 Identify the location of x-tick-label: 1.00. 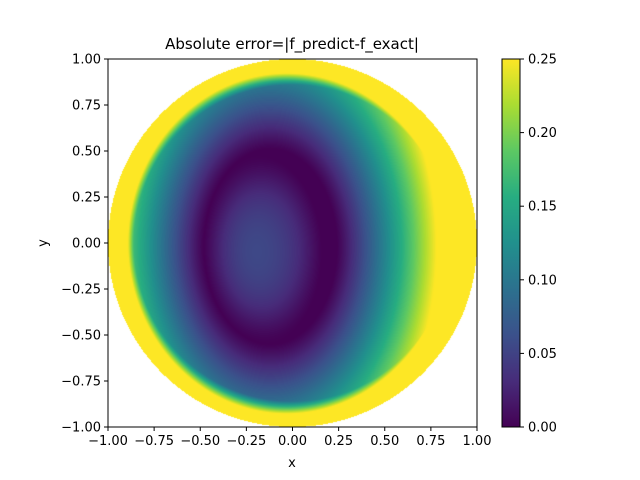
(477, 441).